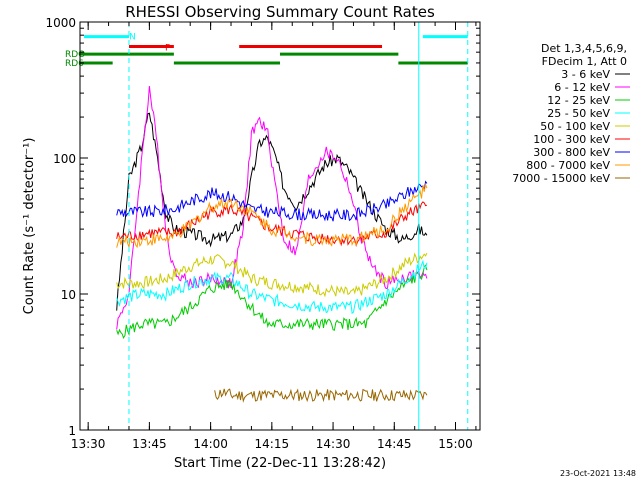  Describe the element at coordinates (272, 201) in the screenshot. I see `series-300-800-kev` at that location.